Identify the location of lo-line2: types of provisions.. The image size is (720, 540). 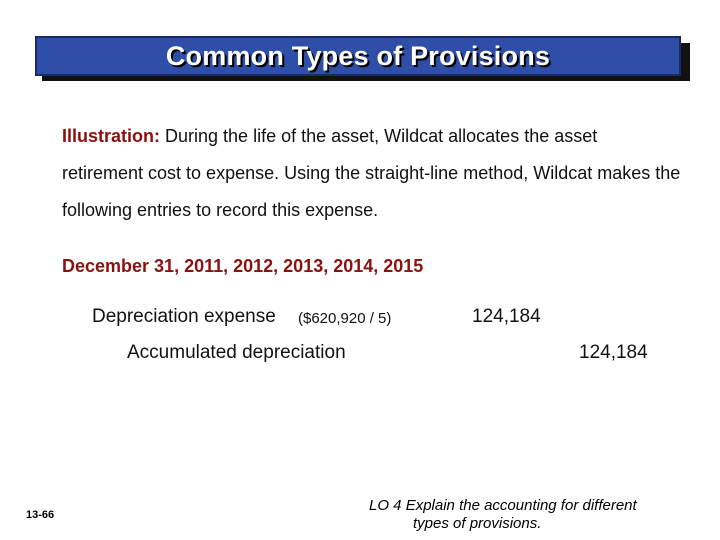
(477, 523).